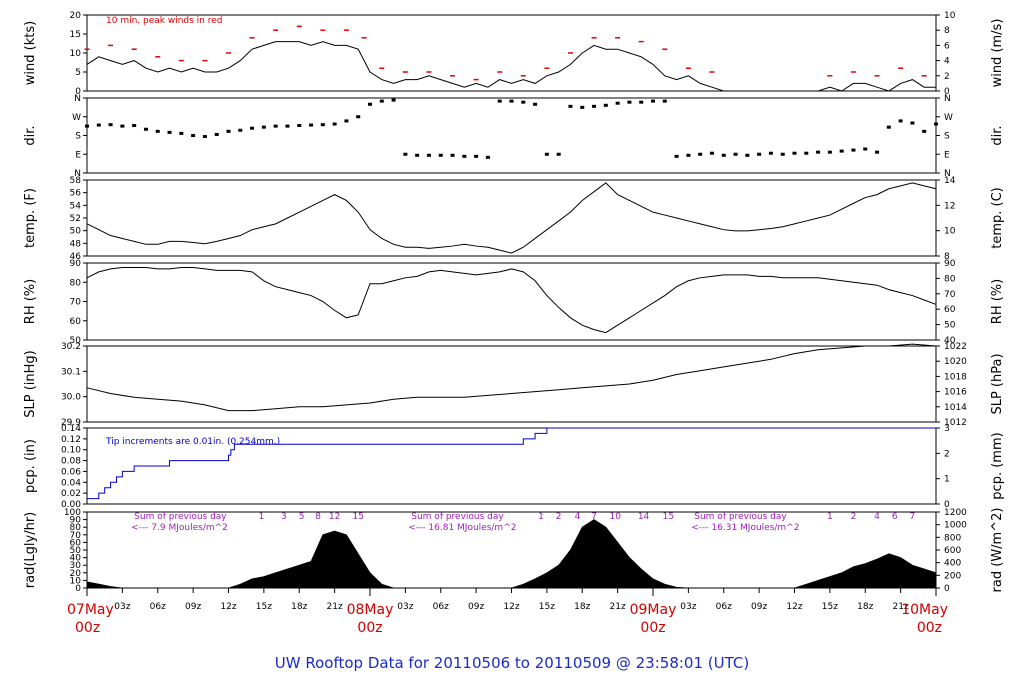 The width and height of the screenshot is (1024, 700). Describe the element at coordinates (318, 517) in the screenshot. I see `rad-hour-marker: 8` at that location.